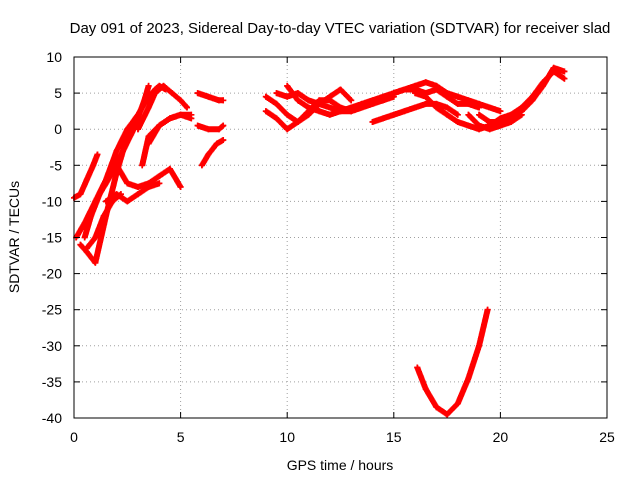 The image size is (640, 480). I want to click on y-tick-label: -30, so click(52, 346).